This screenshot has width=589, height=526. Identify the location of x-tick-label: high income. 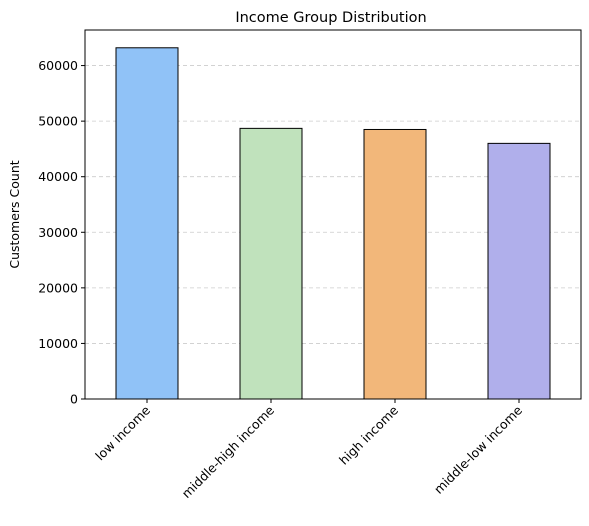
(368, 434).